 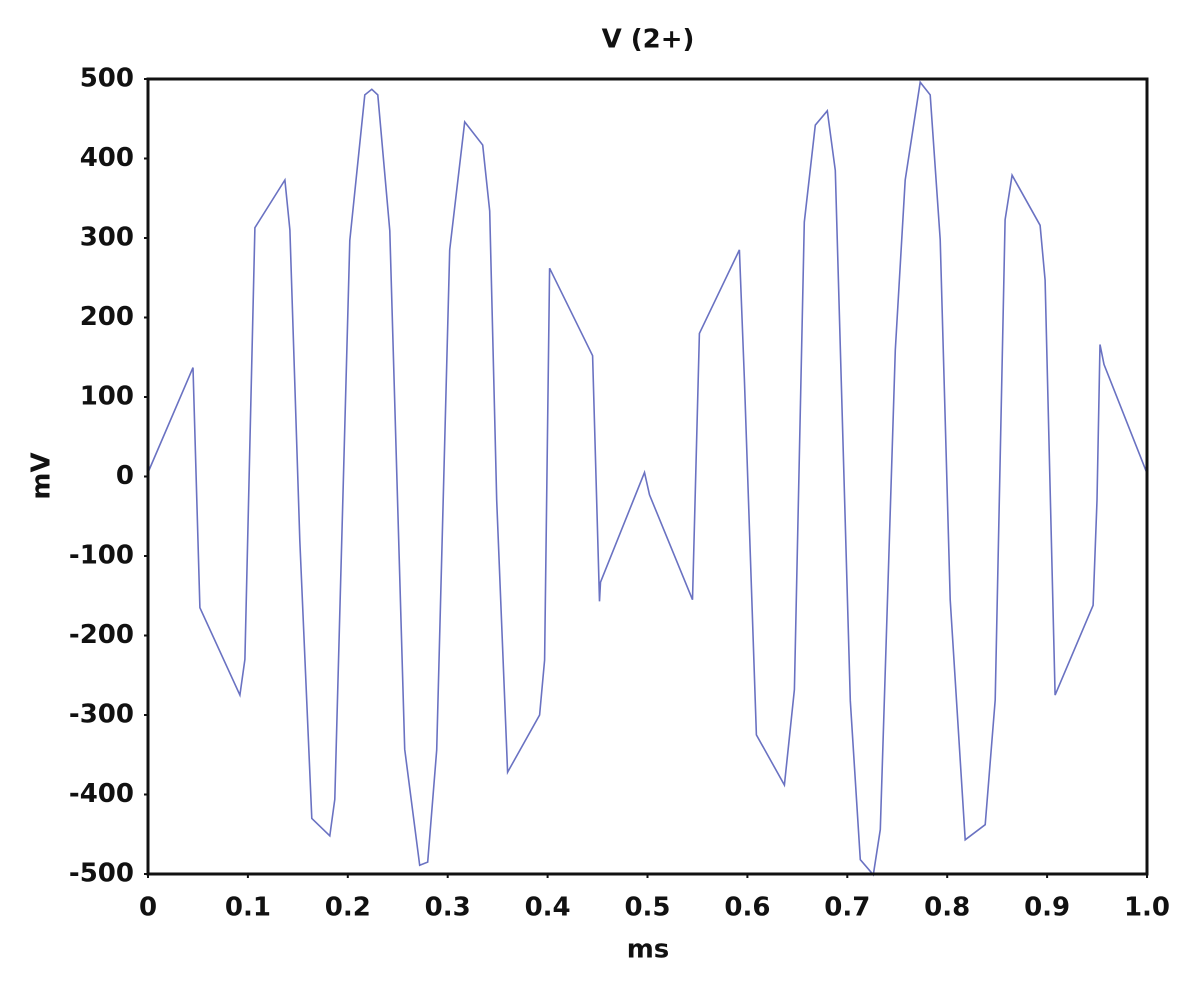 I want to click on y-tick-label: 400, so click(x=107, y=158).